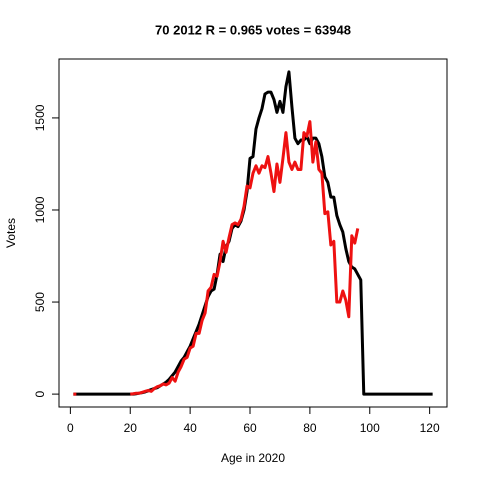 The height and width of the screenshot is (480, 480). Describe the element at coordinates (310, 428) in the screenshot. I see `x-tick-label: 80` at that location.